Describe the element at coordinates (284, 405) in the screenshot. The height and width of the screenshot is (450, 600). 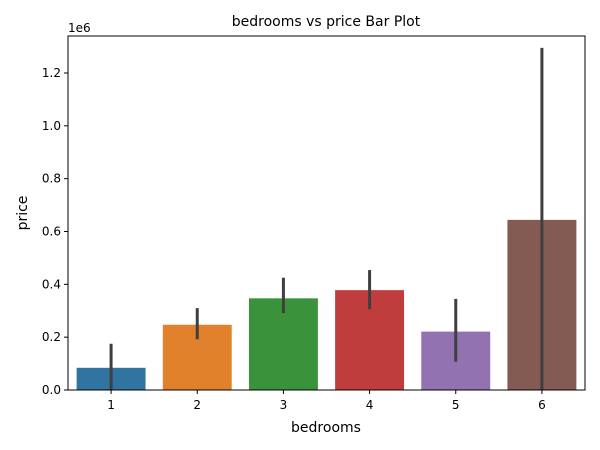
I see `x-tick-label: 3` at that location.